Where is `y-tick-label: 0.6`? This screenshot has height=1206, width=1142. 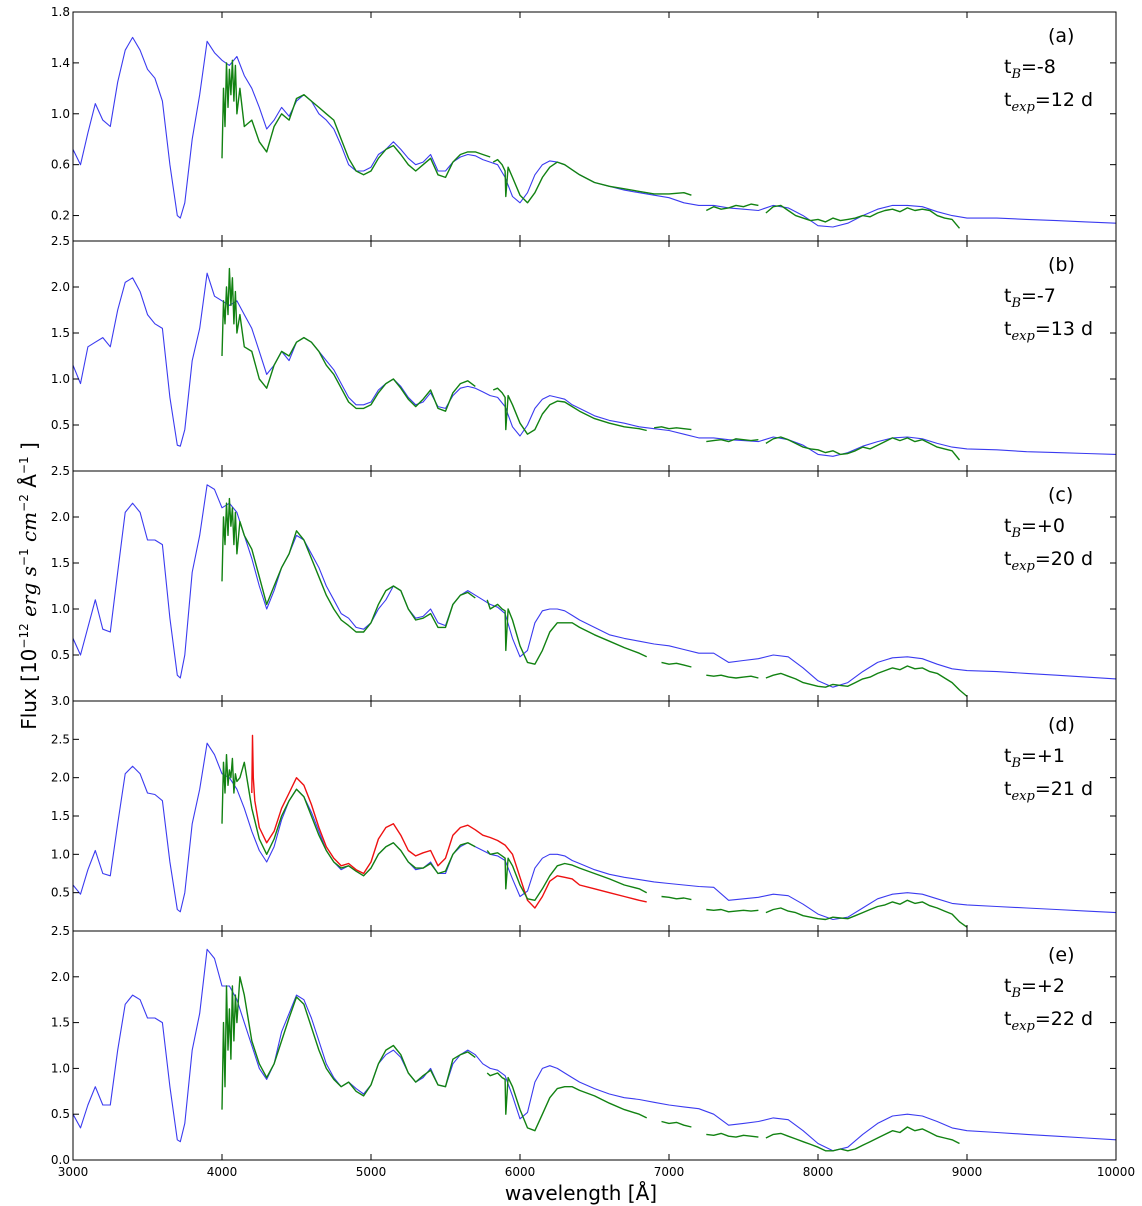
y-tick-label: 0.6 is located at coordinates (60, 165).